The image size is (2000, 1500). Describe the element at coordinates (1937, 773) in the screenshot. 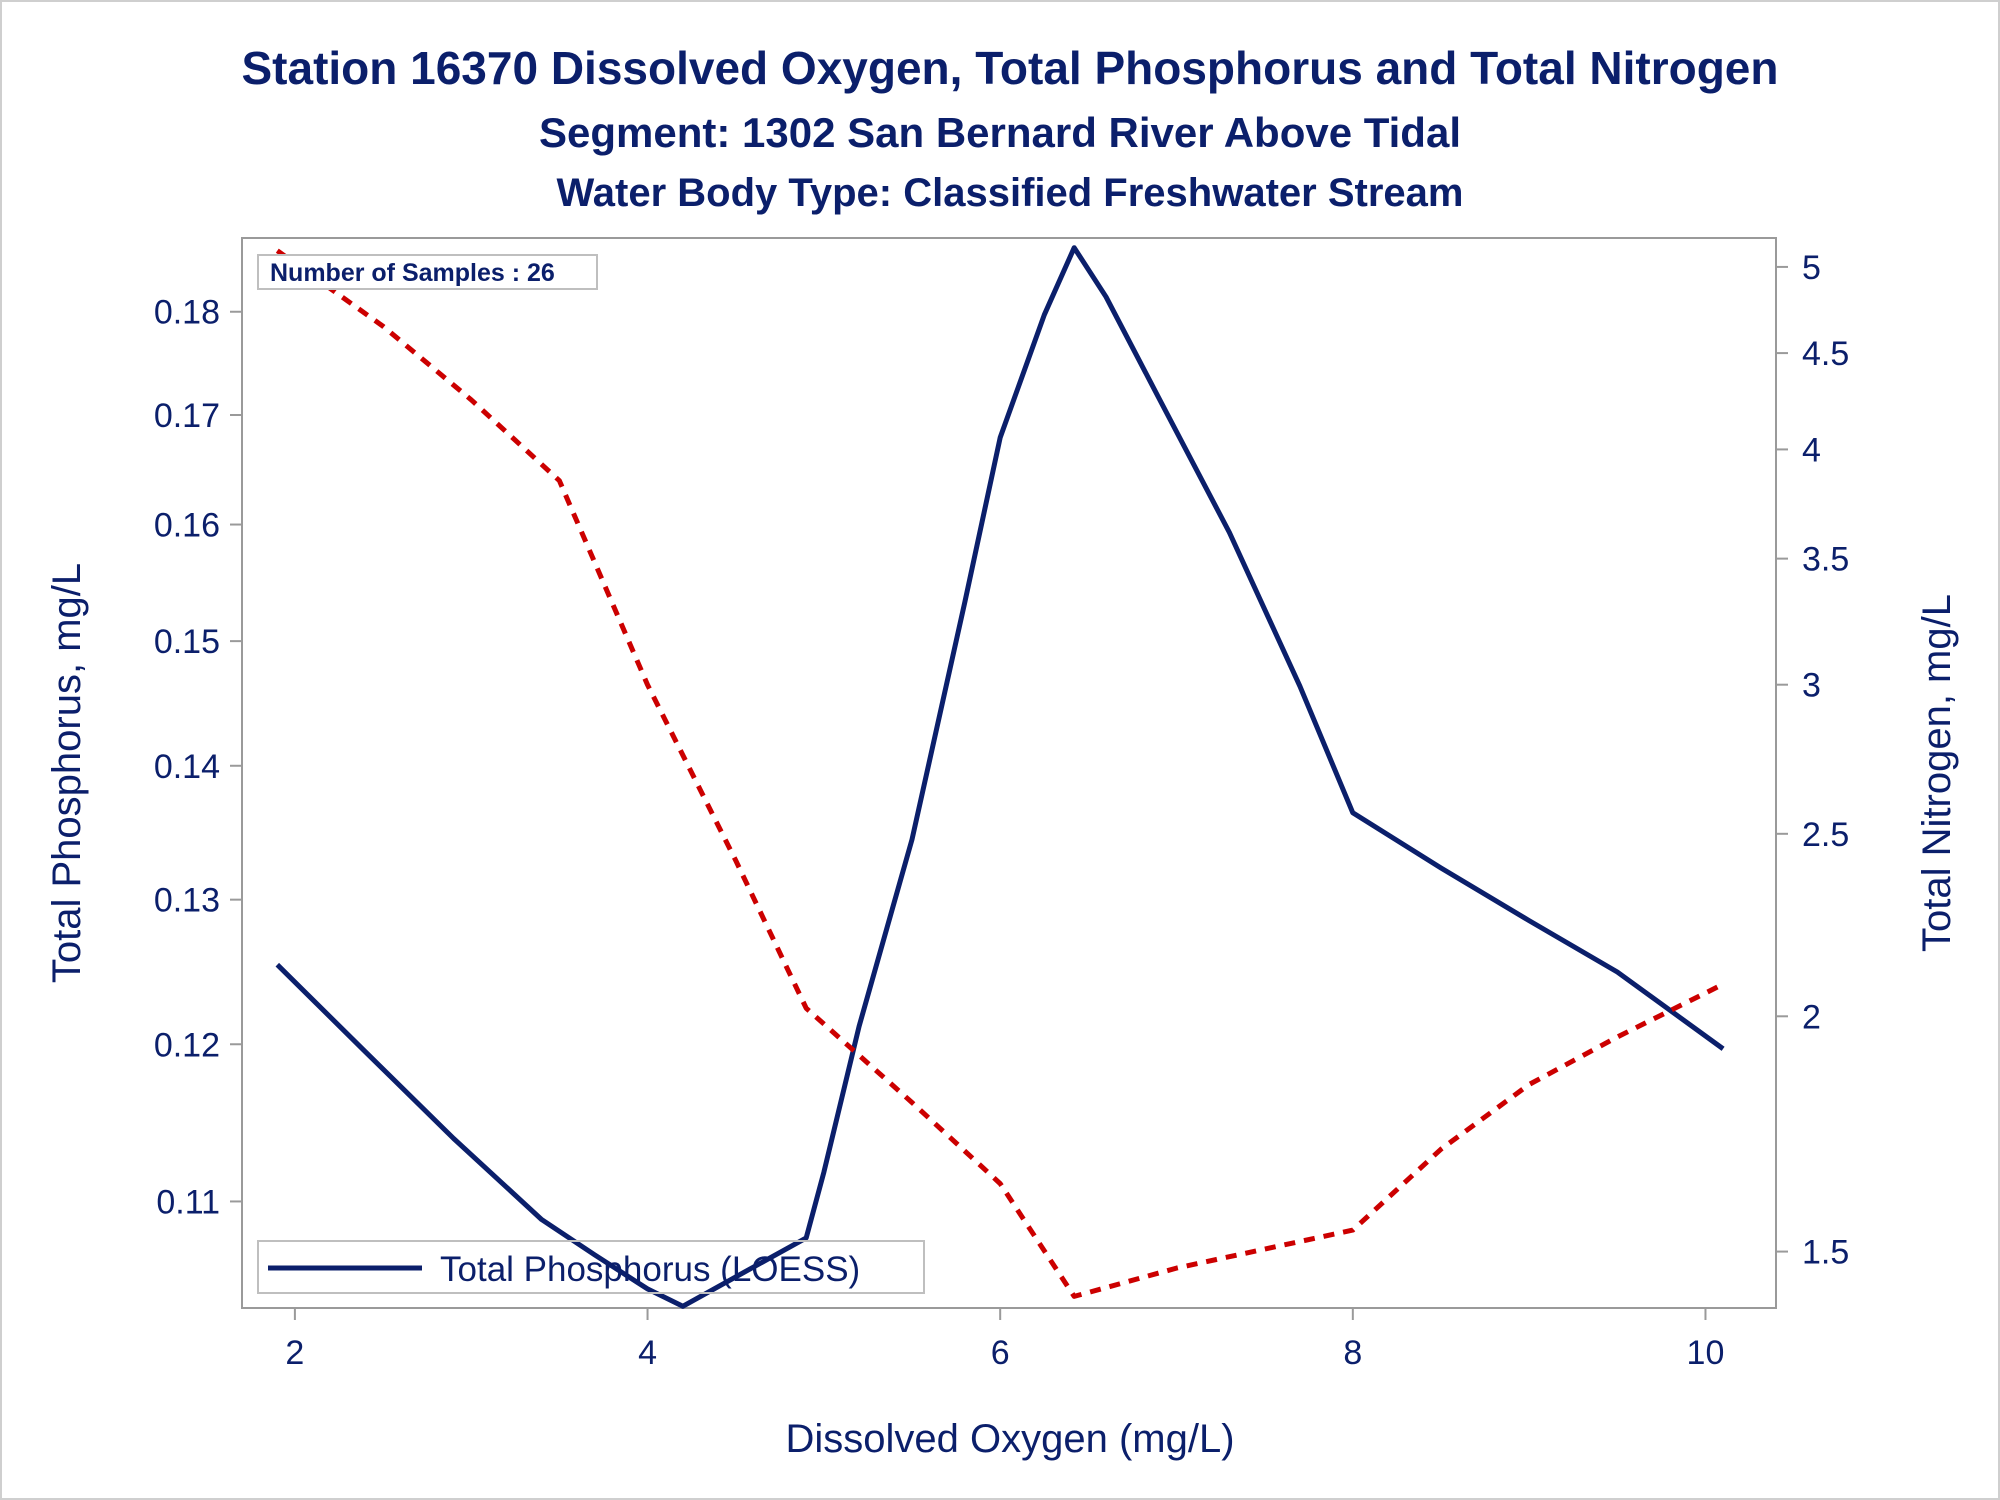

I see `y2-axis-label: Total Nitrogen, mg/L` at that location.